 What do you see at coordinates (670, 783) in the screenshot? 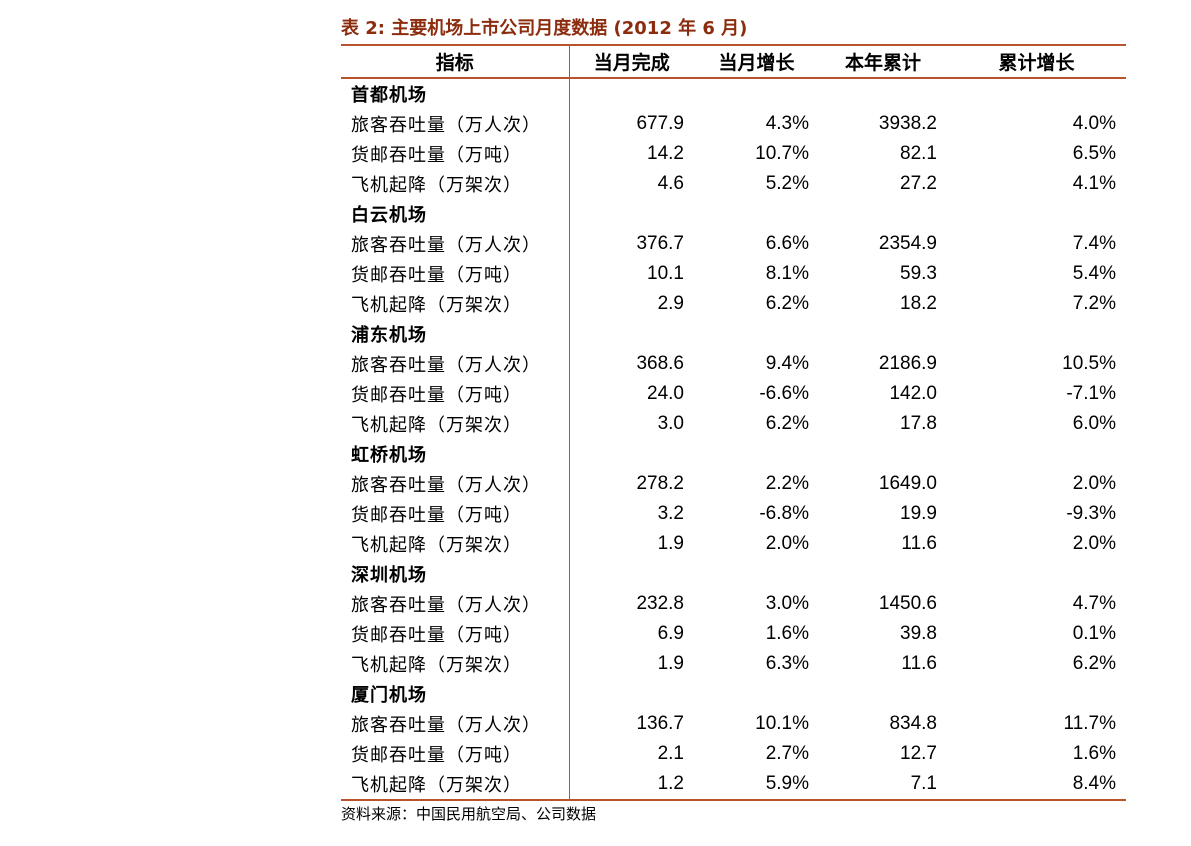
I see `monthly-value-cell: 1.2` at bounding box center [670, 783].